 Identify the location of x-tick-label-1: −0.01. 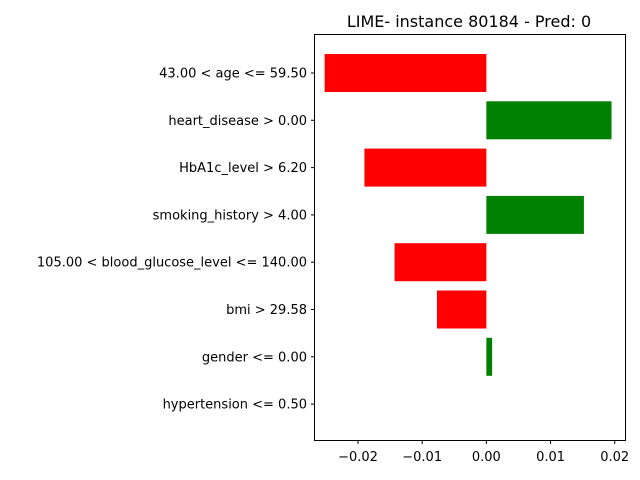
(422, 457).